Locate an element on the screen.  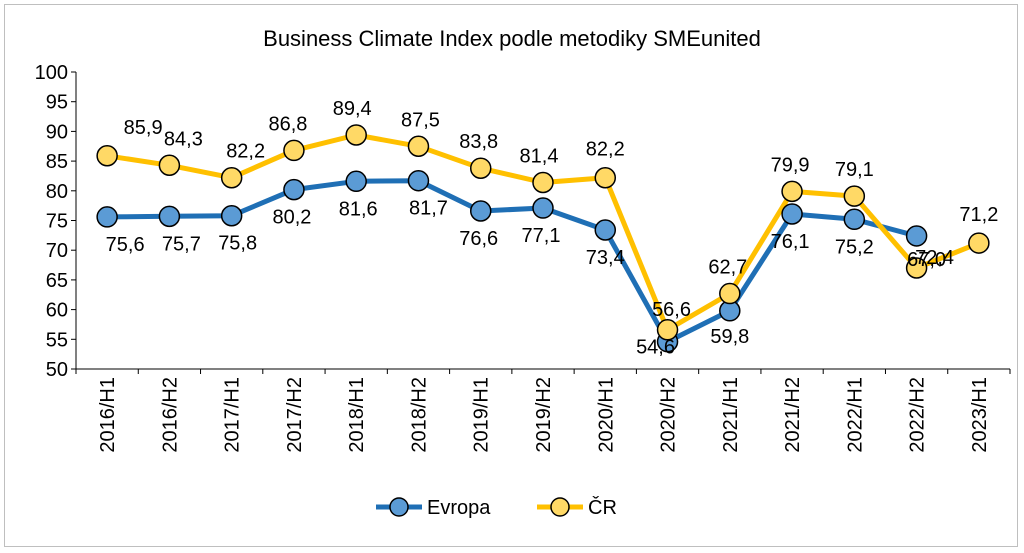
y-tick-label: 75 is located at coordinates (57, 222).